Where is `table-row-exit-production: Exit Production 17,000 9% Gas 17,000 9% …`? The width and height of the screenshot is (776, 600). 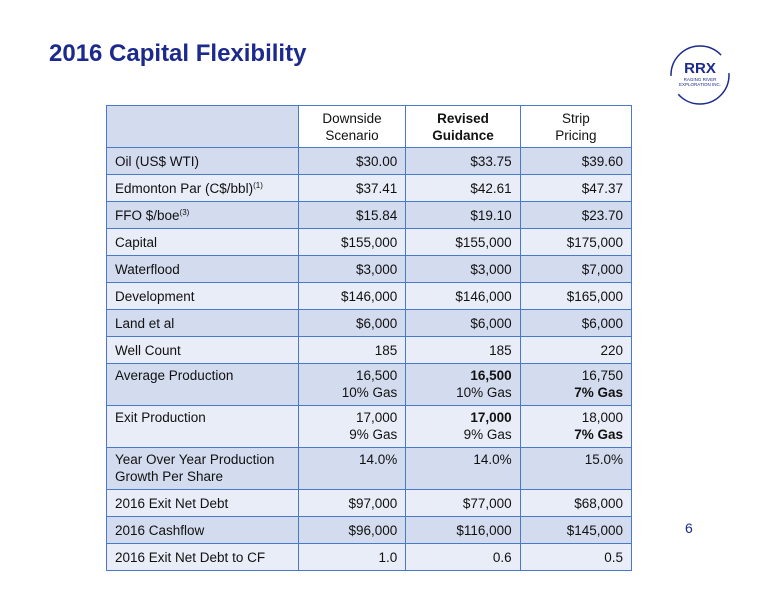
table-row-exit-production: Exit Production 17,000 9% Gas 17,000 9% … is located at coordinates (369, 426).